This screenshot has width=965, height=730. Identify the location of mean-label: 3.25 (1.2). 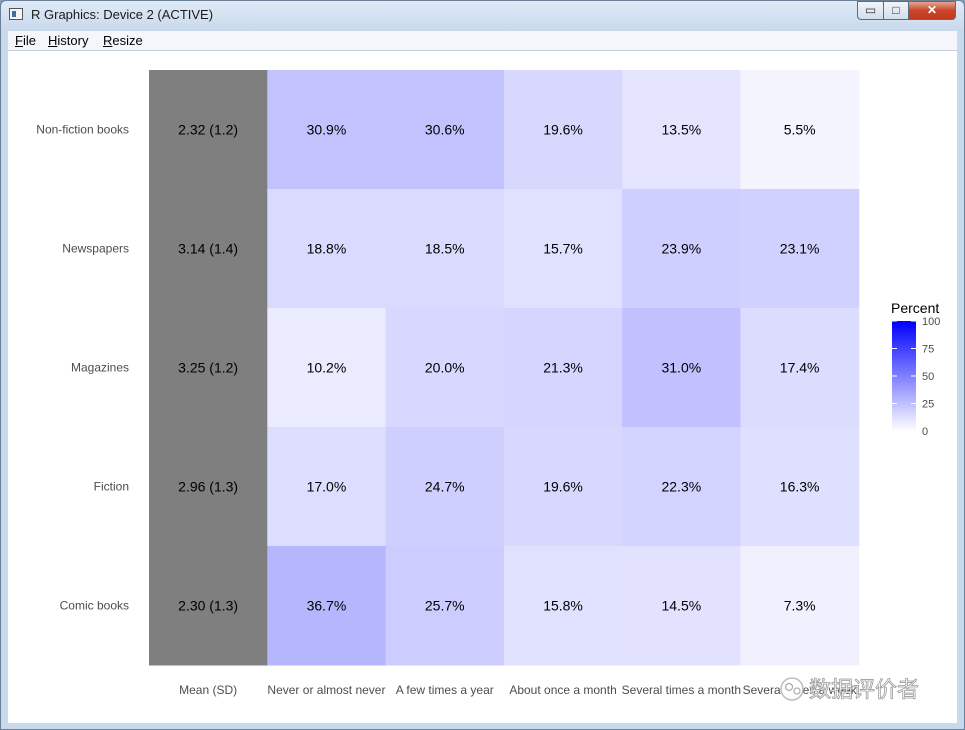
(208, 368).